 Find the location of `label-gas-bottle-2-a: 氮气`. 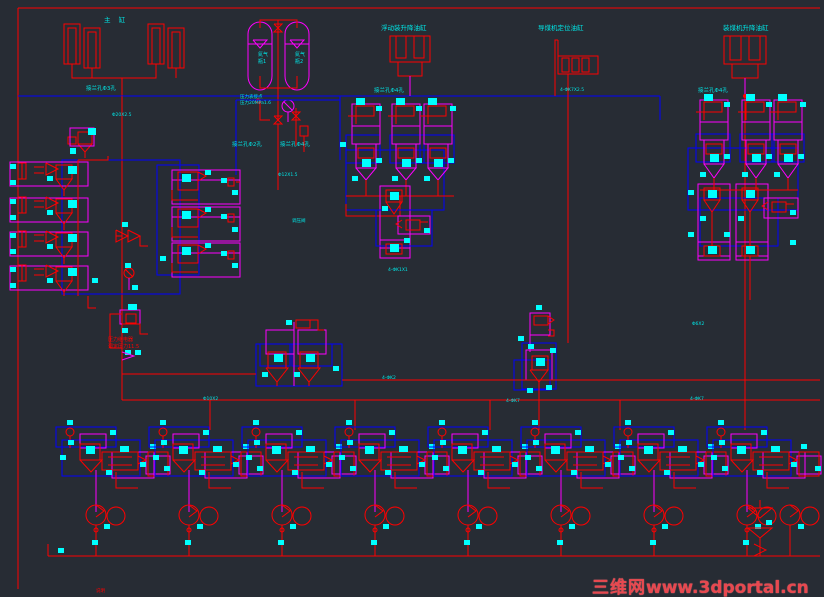

label-gas-bottle-2-a: 氮气 is located at coordinates (300, 54).